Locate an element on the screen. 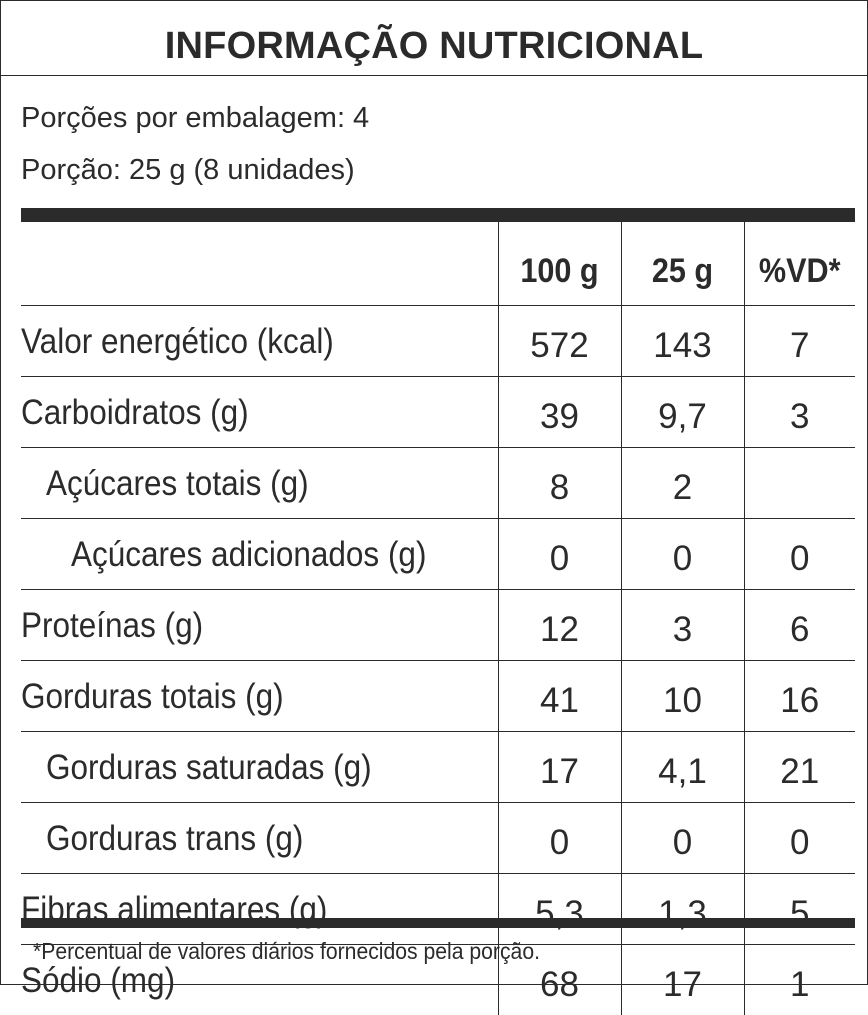 The width and height of the screenshot is (868, 1015). table-row: Carboidratos (g) 39 9,7 3 is located at coordinates (438, 412).